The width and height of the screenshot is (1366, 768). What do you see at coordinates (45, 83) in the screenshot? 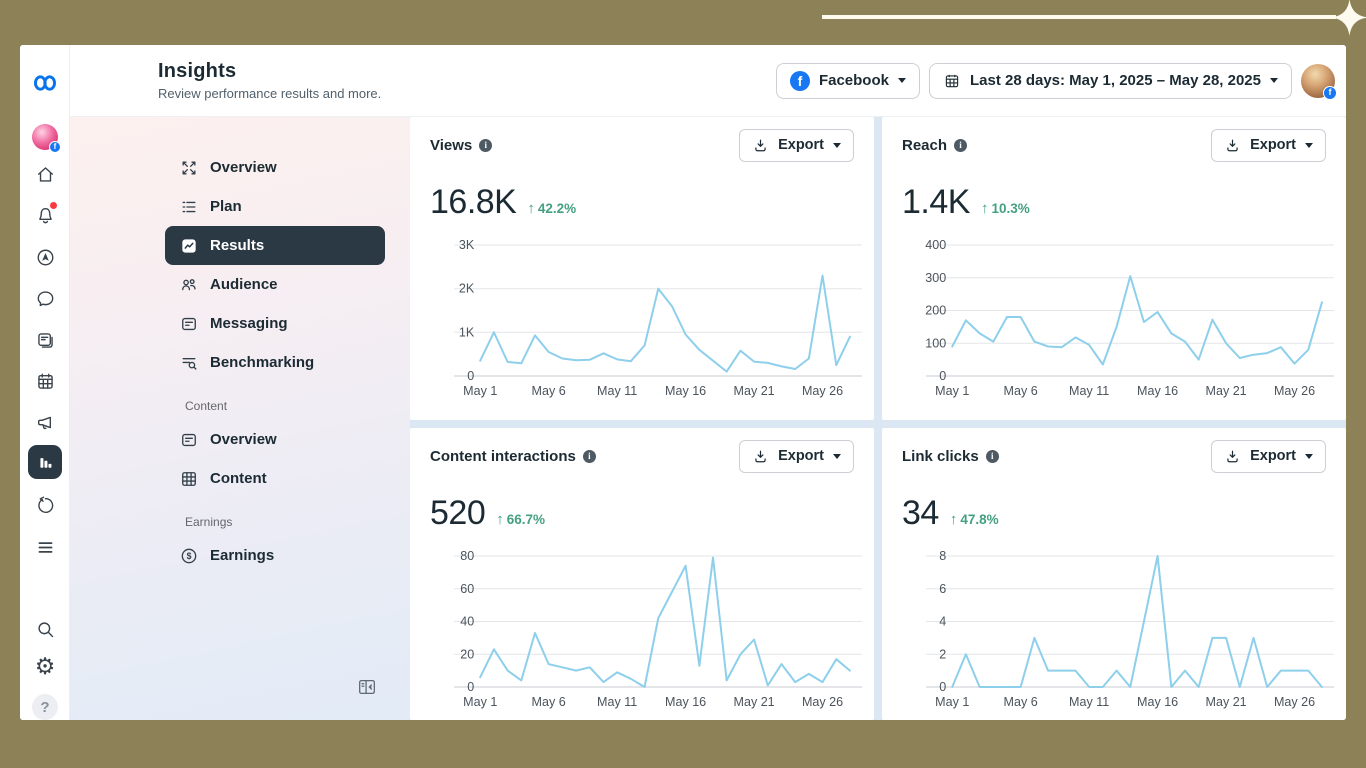
I see `meta-logo` at bounding box center [45, 83].